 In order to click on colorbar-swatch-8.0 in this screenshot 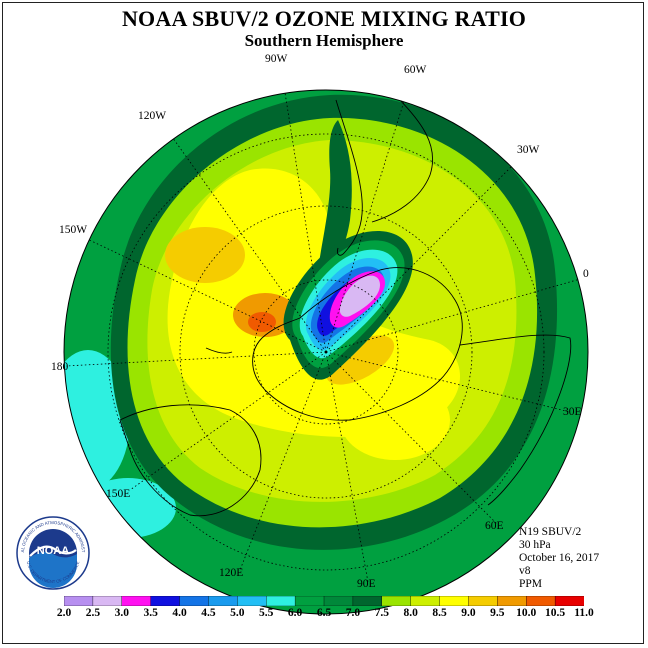, I will do `click(425, 601)`.